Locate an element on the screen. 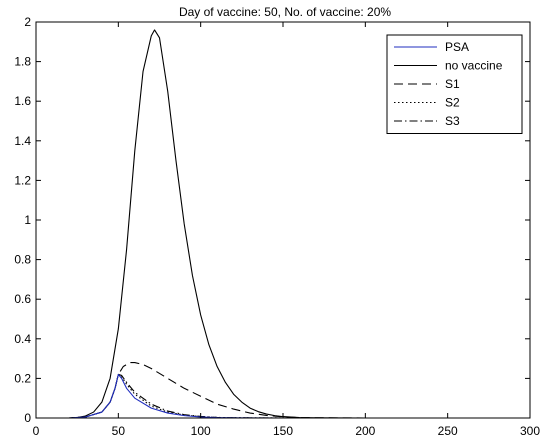  x-tick-label: 0 is located at coordinates (36, 431).